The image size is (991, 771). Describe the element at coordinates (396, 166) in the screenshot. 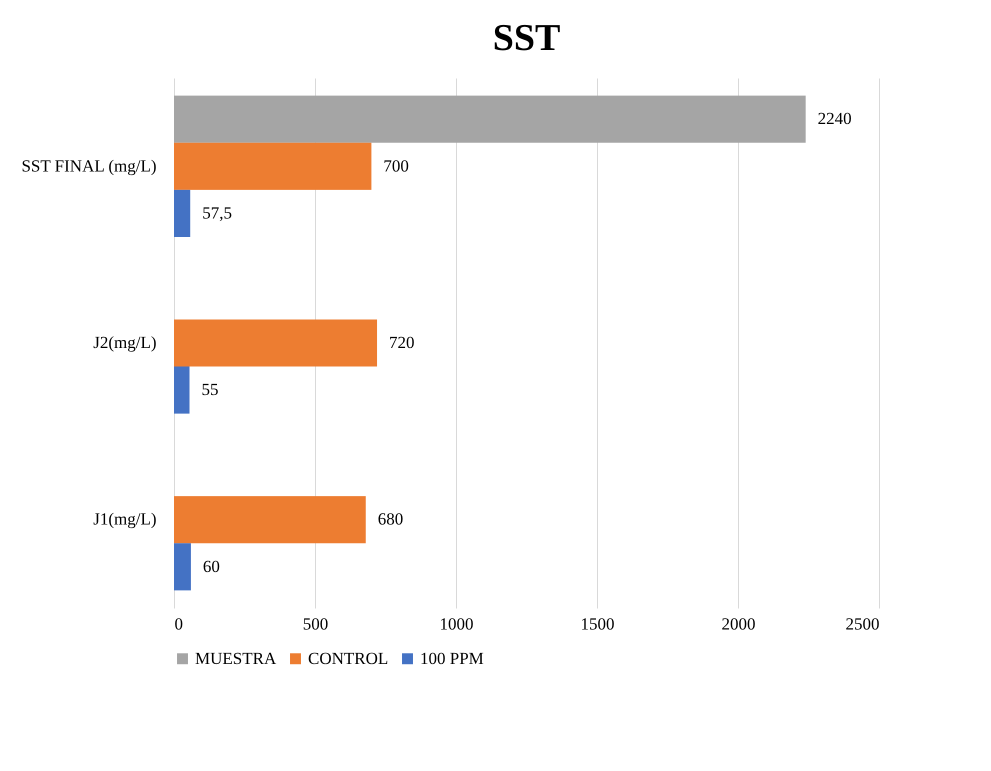

I see `data-label: 700` at that location.